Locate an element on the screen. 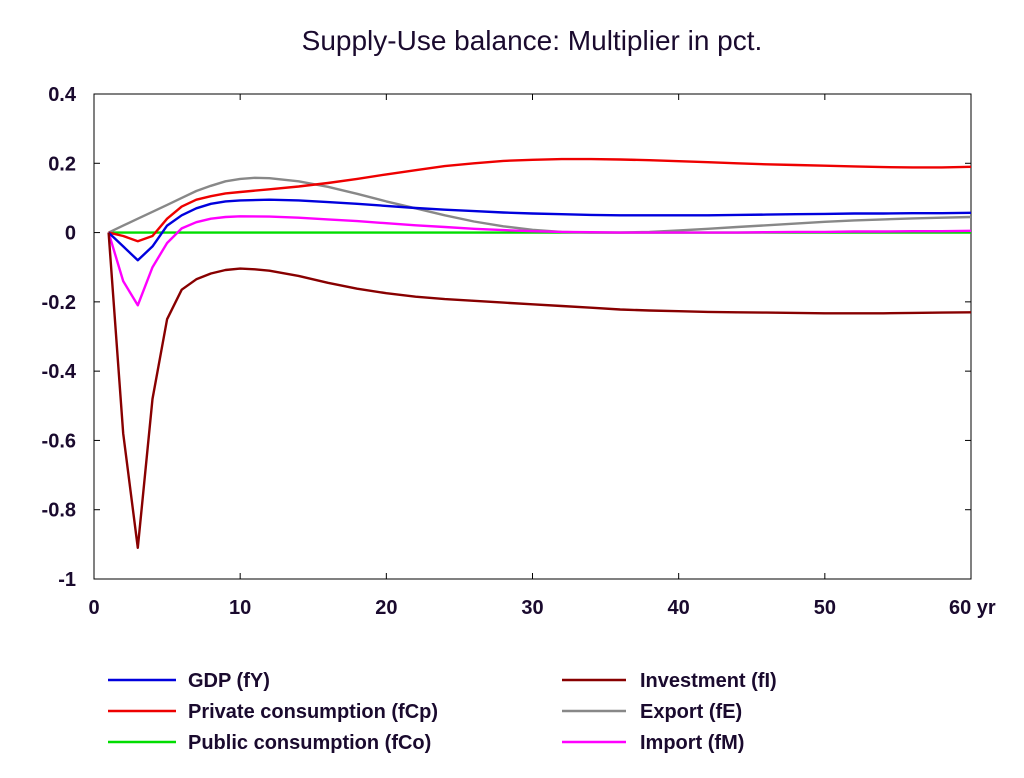 The width and height of the screenshot is (1024, 778). legend-label: Investment (fI) is located at coordinates (708, 681).